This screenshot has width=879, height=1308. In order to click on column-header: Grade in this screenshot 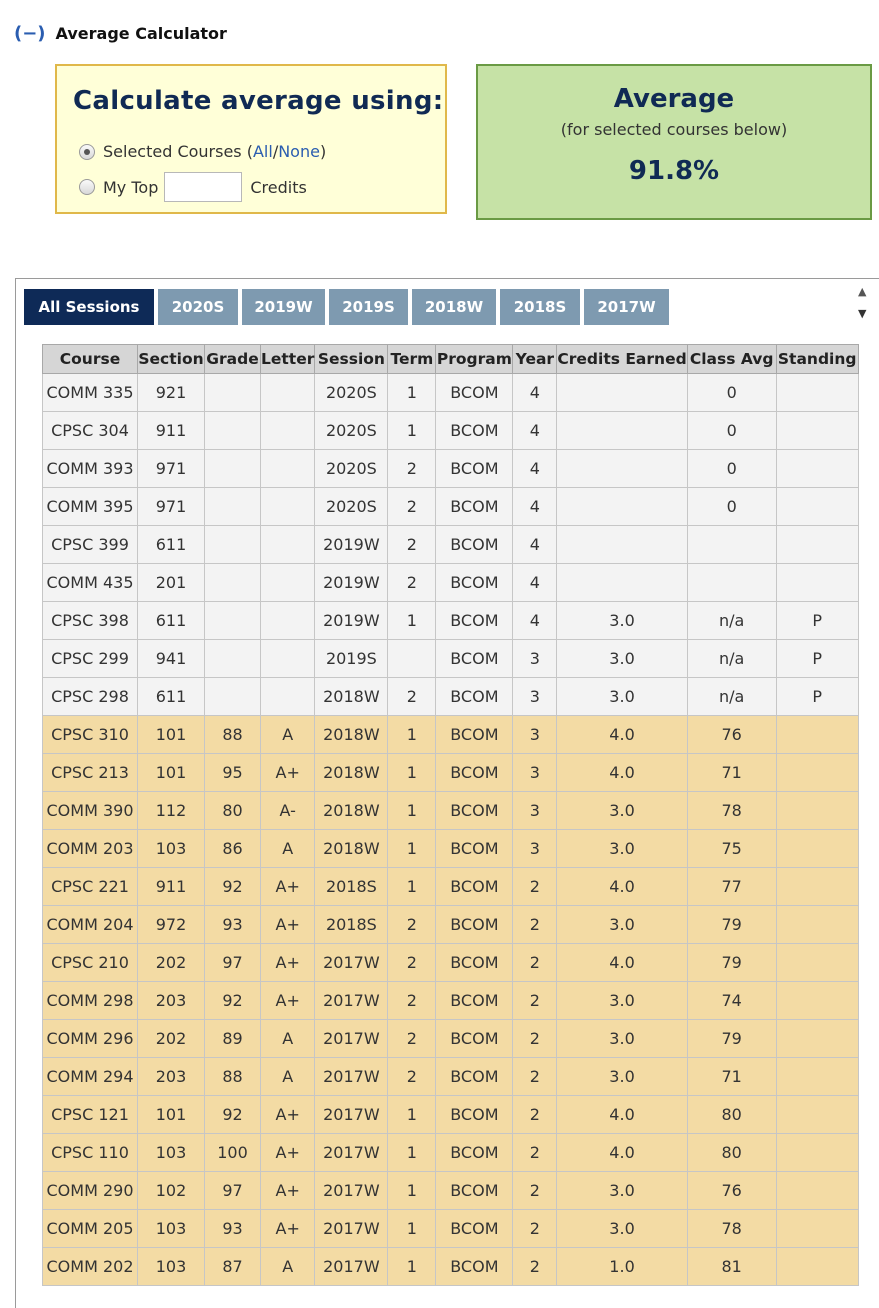, I will do `click(232, 359)`.